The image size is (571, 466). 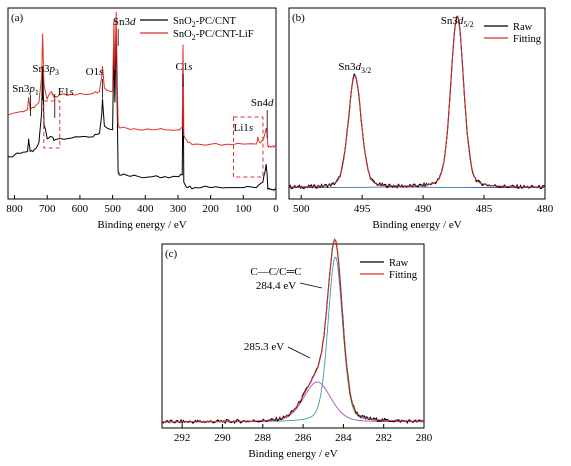 What do you see at coordinates (248, 147) in the screenshot?
I see `li1s-highlight-box` at bounding box center [248, 147].